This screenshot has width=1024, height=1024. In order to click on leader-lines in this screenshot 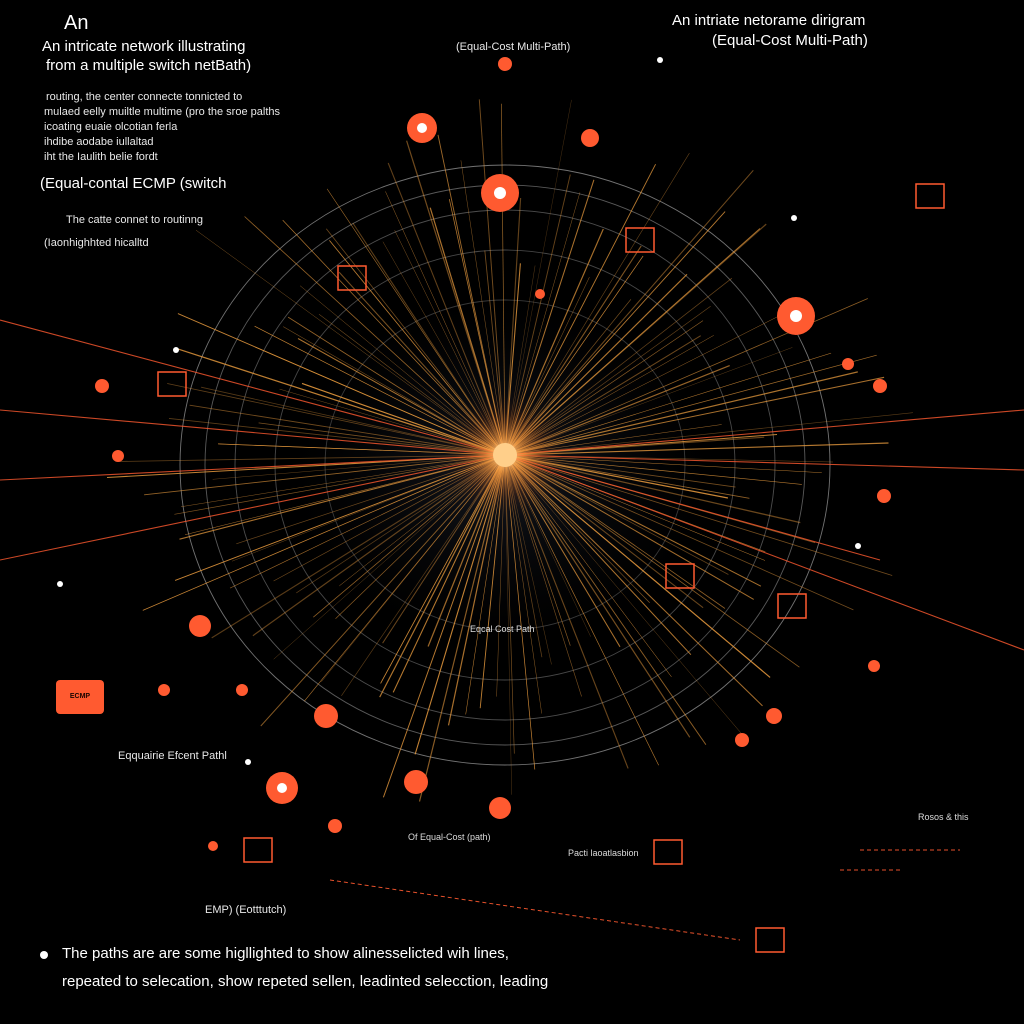, I will do `click(644, 895)`.